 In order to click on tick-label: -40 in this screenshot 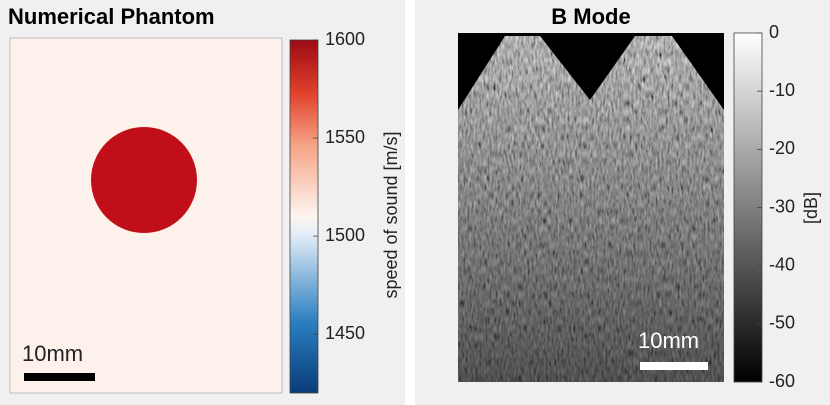, I will do `click(782, 264)`.